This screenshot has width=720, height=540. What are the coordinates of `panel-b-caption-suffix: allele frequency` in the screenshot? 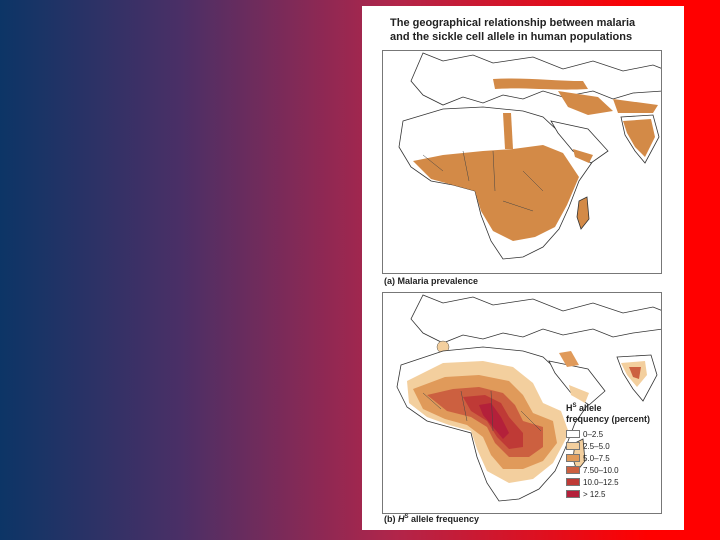 It's located at (444, 519).